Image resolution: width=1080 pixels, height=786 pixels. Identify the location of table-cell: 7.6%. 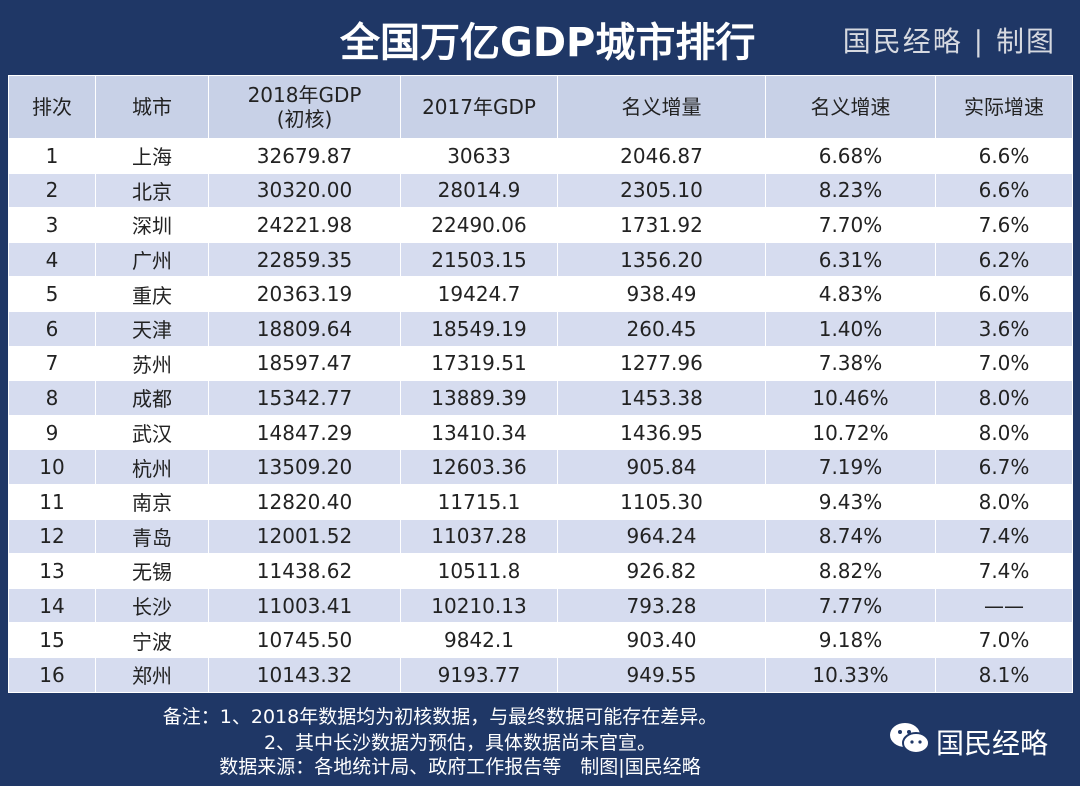
(1004, 225).